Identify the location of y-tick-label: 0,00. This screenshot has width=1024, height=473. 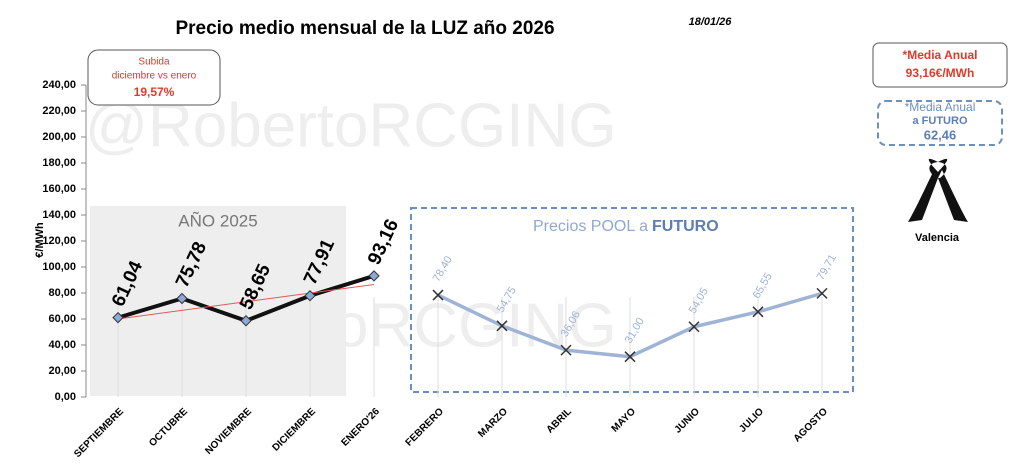
(65, 397).